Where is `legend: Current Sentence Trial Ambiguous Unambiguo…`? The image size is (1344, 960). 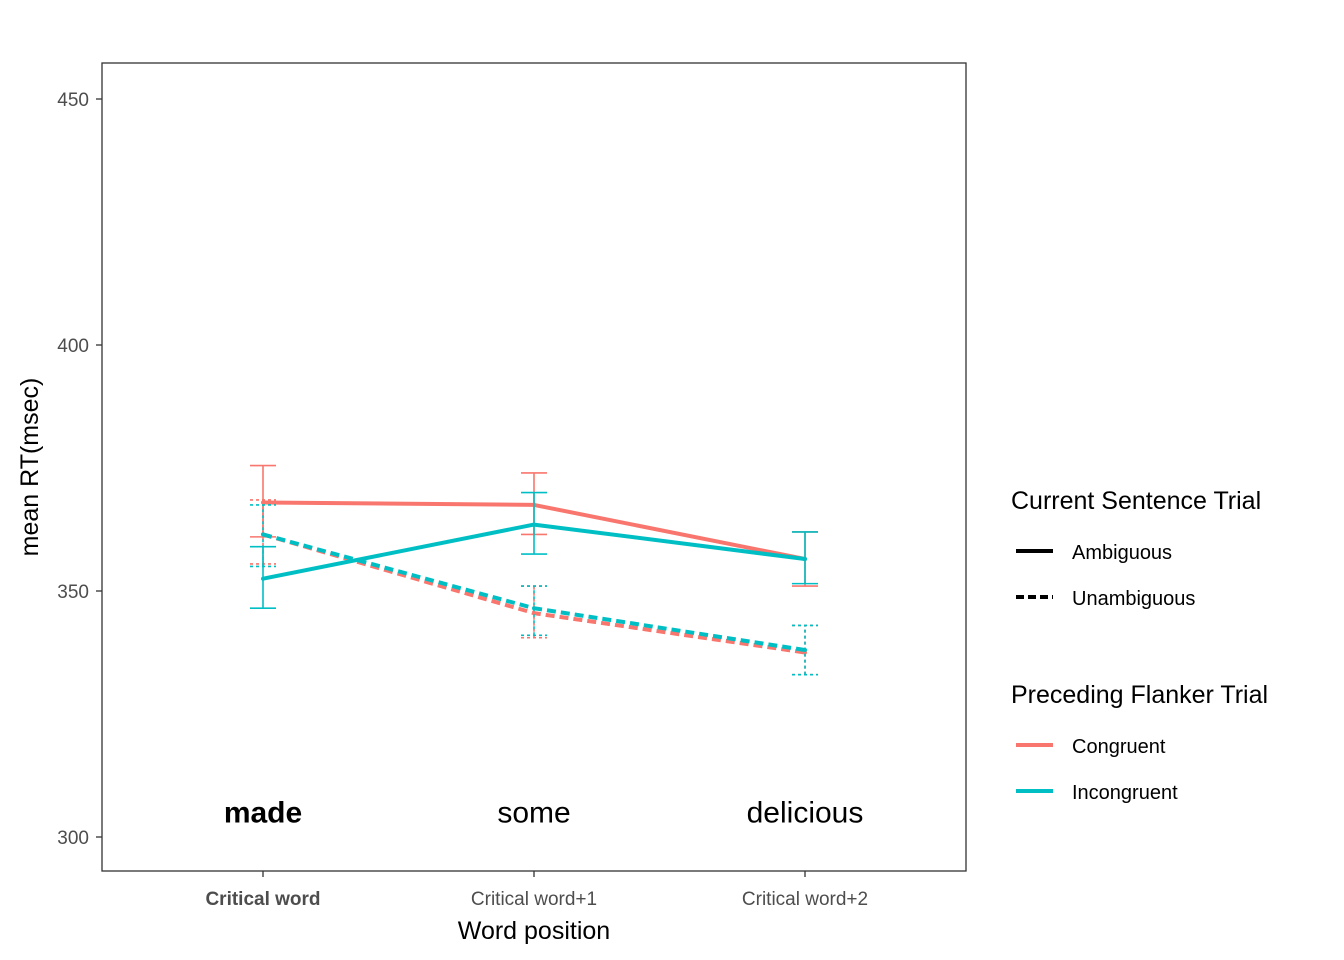
legend: Current Sentence Trial Ambiguous Unambiguo… is located at coordinates (1139, 645).